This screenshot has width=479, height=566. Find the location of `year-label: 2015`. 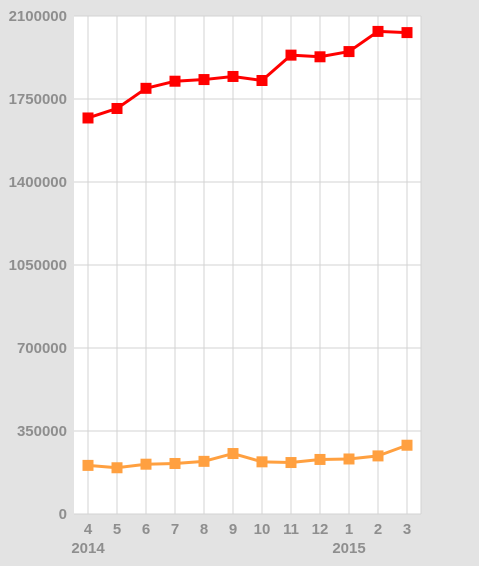

year-label: 2015 is located at coordinates (348, 548).